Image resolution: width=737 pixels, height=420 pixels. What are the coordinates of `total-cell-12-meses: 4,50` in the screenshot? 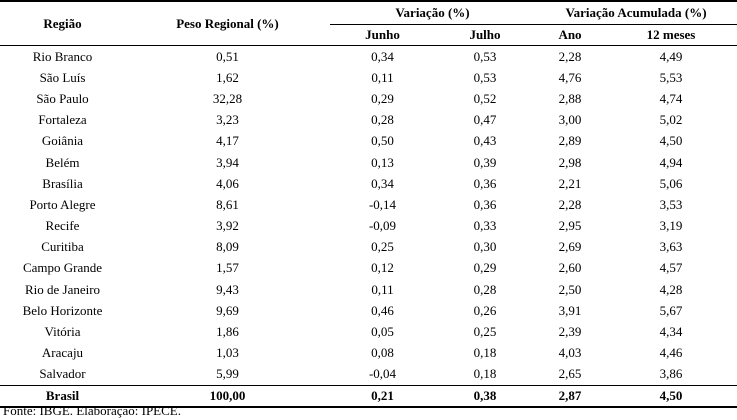 It's located at (671, 396).